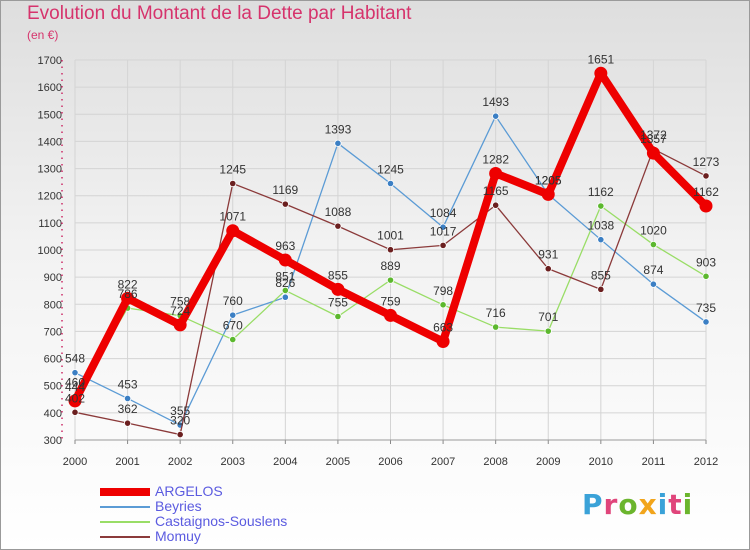  I want to click on data-label-castaignos-souslens: 786, so click(128, 294).